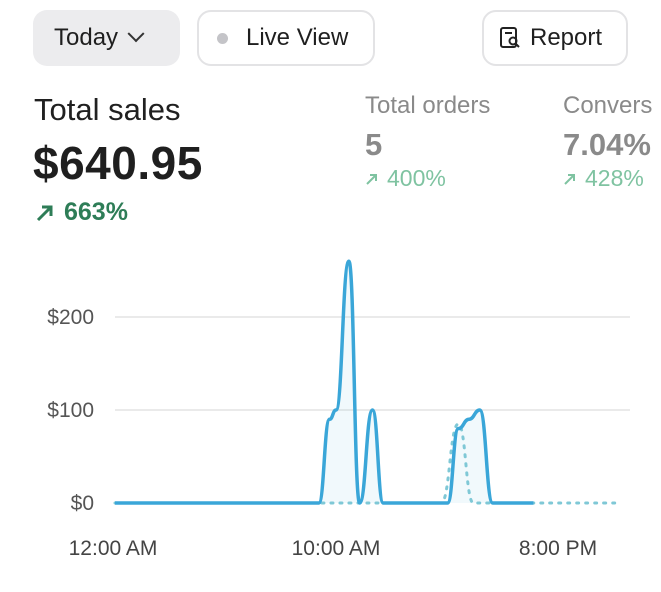 The image size is (661, 592). What do you see at coordinates (70, 317) in the screenshot?
I see `y-tick-label: $200` at bounding box center [70, 317].